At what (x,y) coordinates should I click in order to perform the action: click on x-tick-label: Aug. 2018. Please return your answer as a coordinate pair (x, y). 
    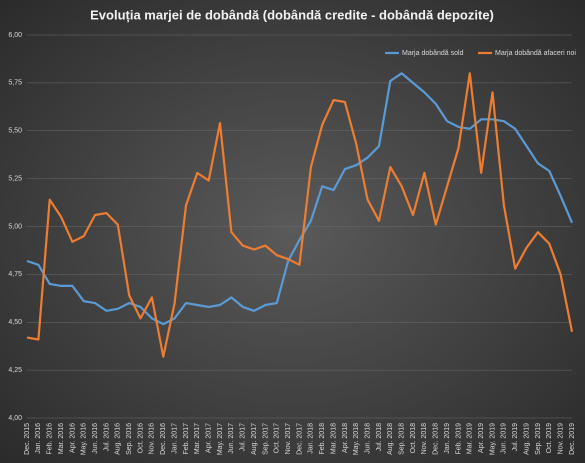
    Looking at the image, I should click on (390, 439).